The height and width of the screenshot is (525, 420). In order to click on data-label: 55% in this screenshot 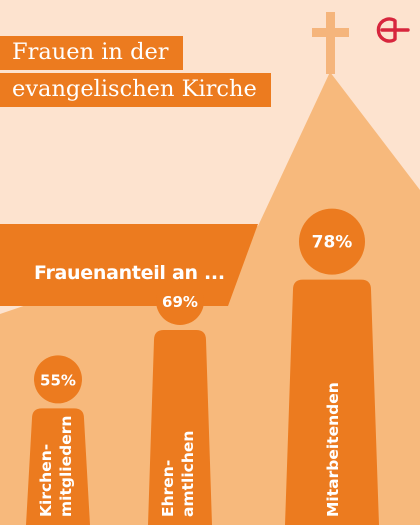, I will do `click(58, 380)`.